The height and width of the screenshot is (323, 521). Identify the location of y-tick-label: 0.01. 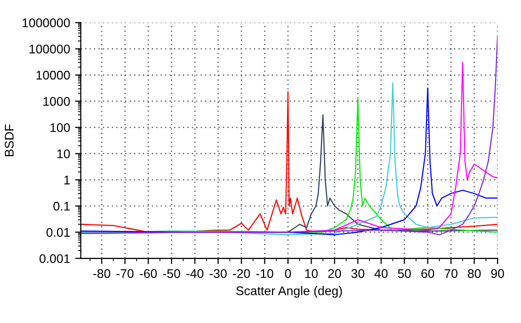
(58, 232).